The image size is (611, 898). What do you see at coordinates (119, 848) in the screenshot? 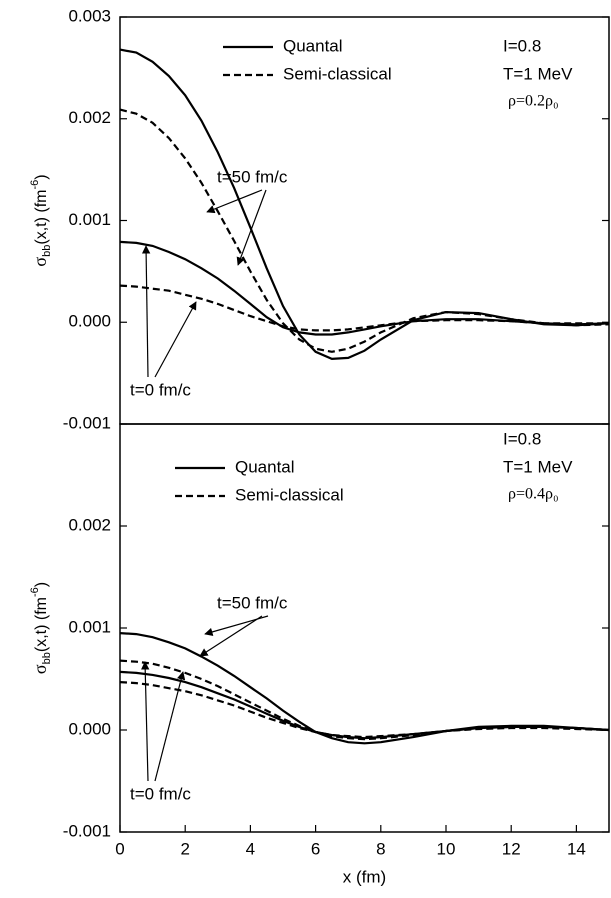
I see `x-tick-label: 0` at bounding box center [119, 848].